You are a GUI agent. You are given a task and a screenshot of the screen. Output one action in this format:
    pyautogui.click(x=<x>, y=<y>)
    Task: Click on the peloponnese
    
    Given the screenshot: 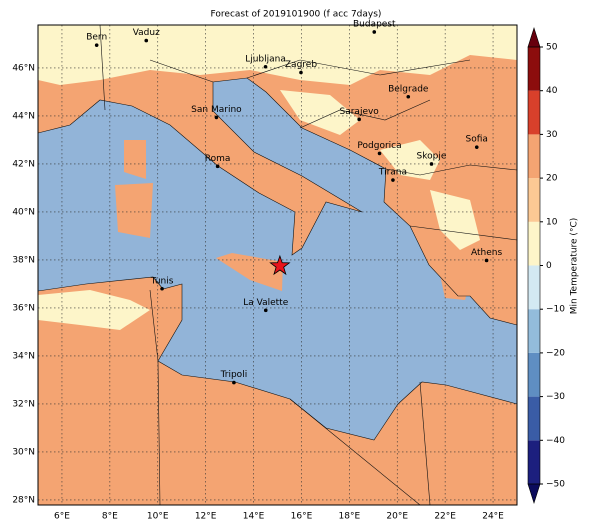 What is the action you would take?
    pyautogui.click(x=455, y=287)
    